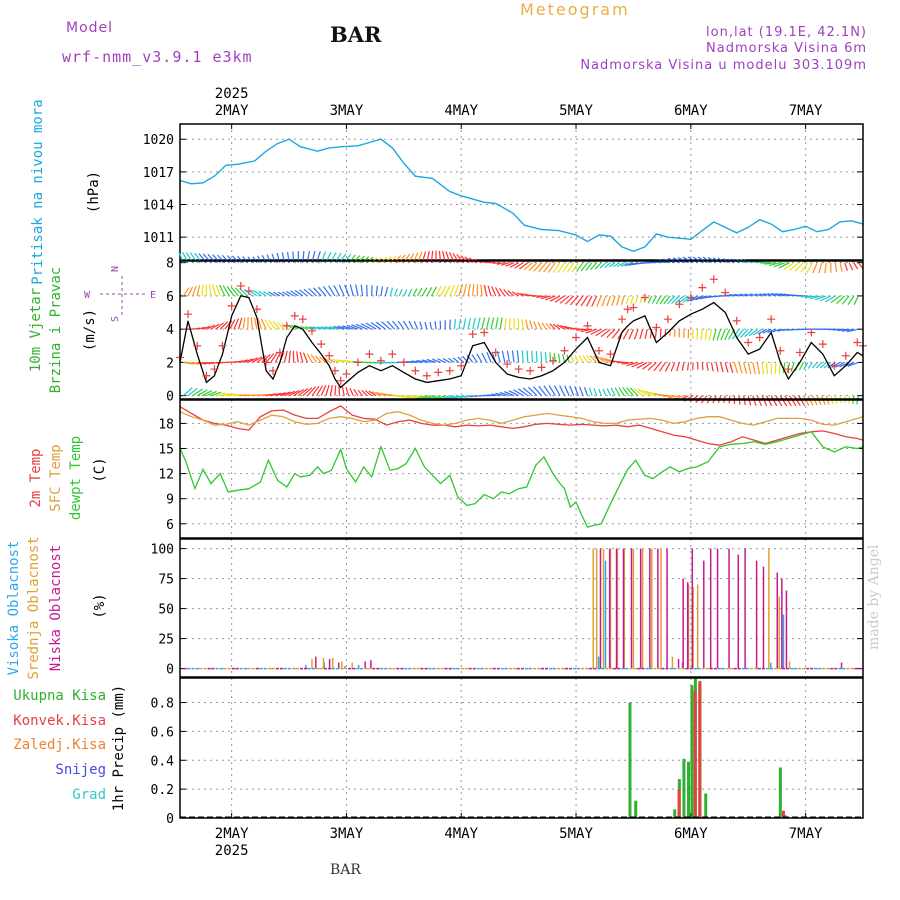  I want to click on y-tick-label: 15, so click(166, 450).